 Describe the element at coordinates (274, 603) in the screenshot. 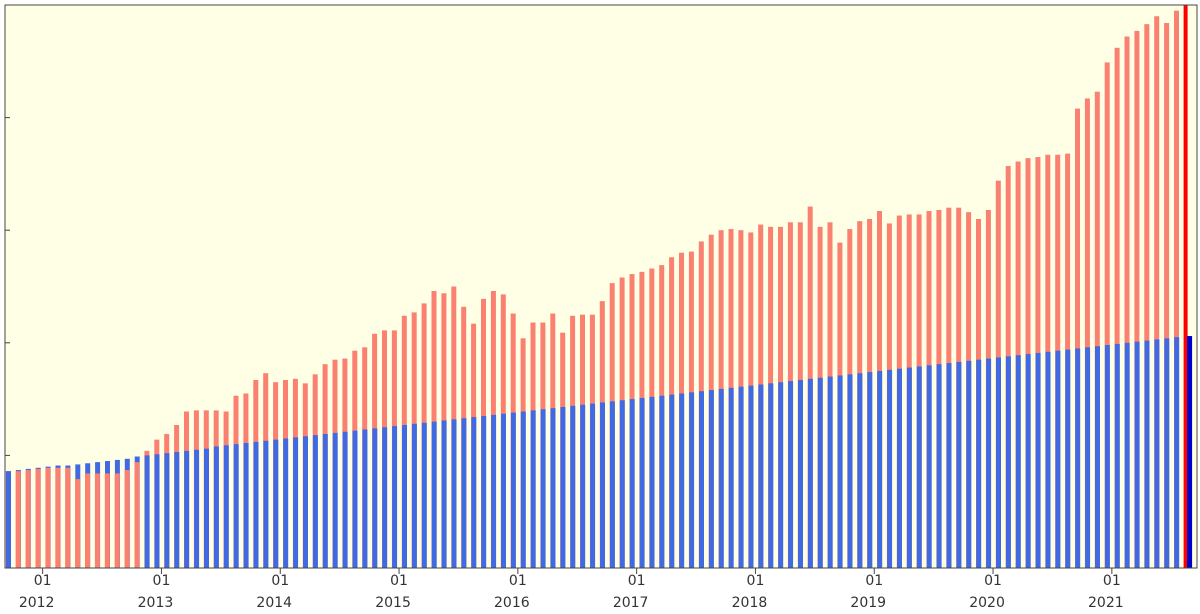

I see `x-tick-year-label-2: 2014` at that location.